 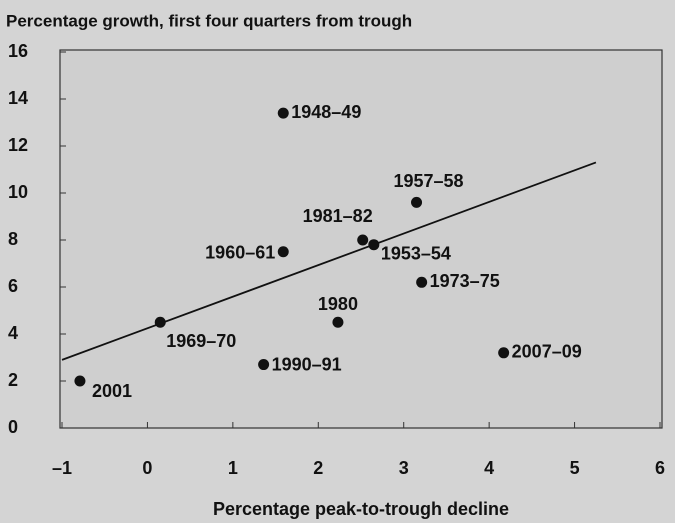 What do you see at coordinates (575, 468) in the screenshot?
I see `x-tick-label: 5` at bounding box center [575, 468].